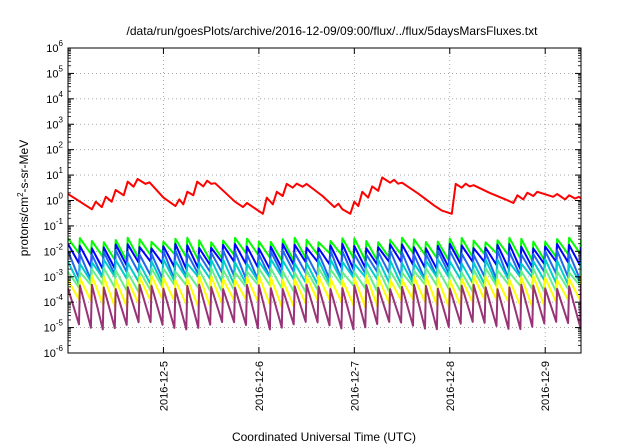 The height and width of the screenshot is (448, 640). I want to click on x-tick-label: 2016-12-8, so click(451, 386).